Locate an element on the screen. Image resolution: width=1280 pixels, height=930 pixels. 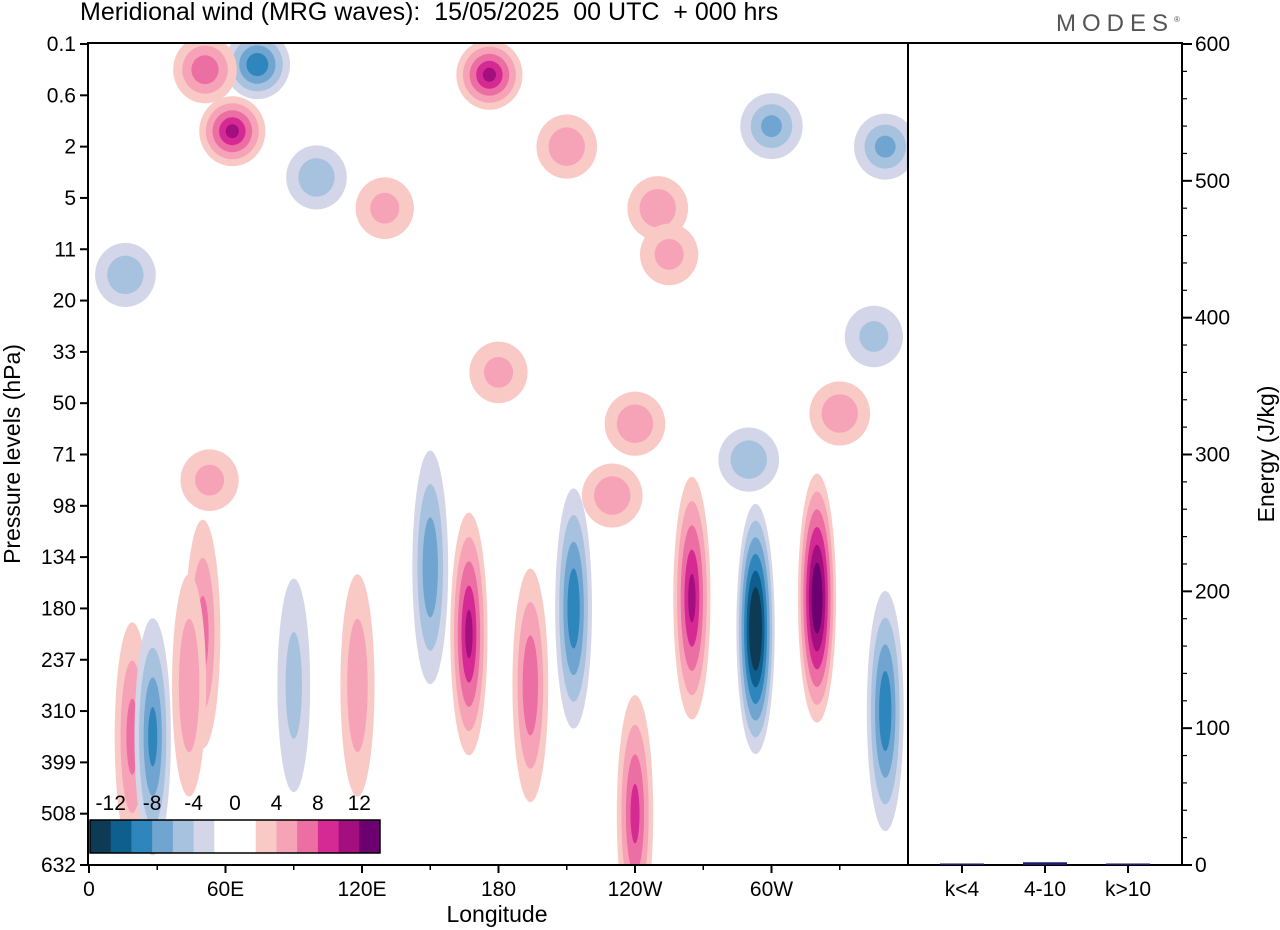
energy-axis-label: Energy (J/kg) is located at coordinates (1266, 454).